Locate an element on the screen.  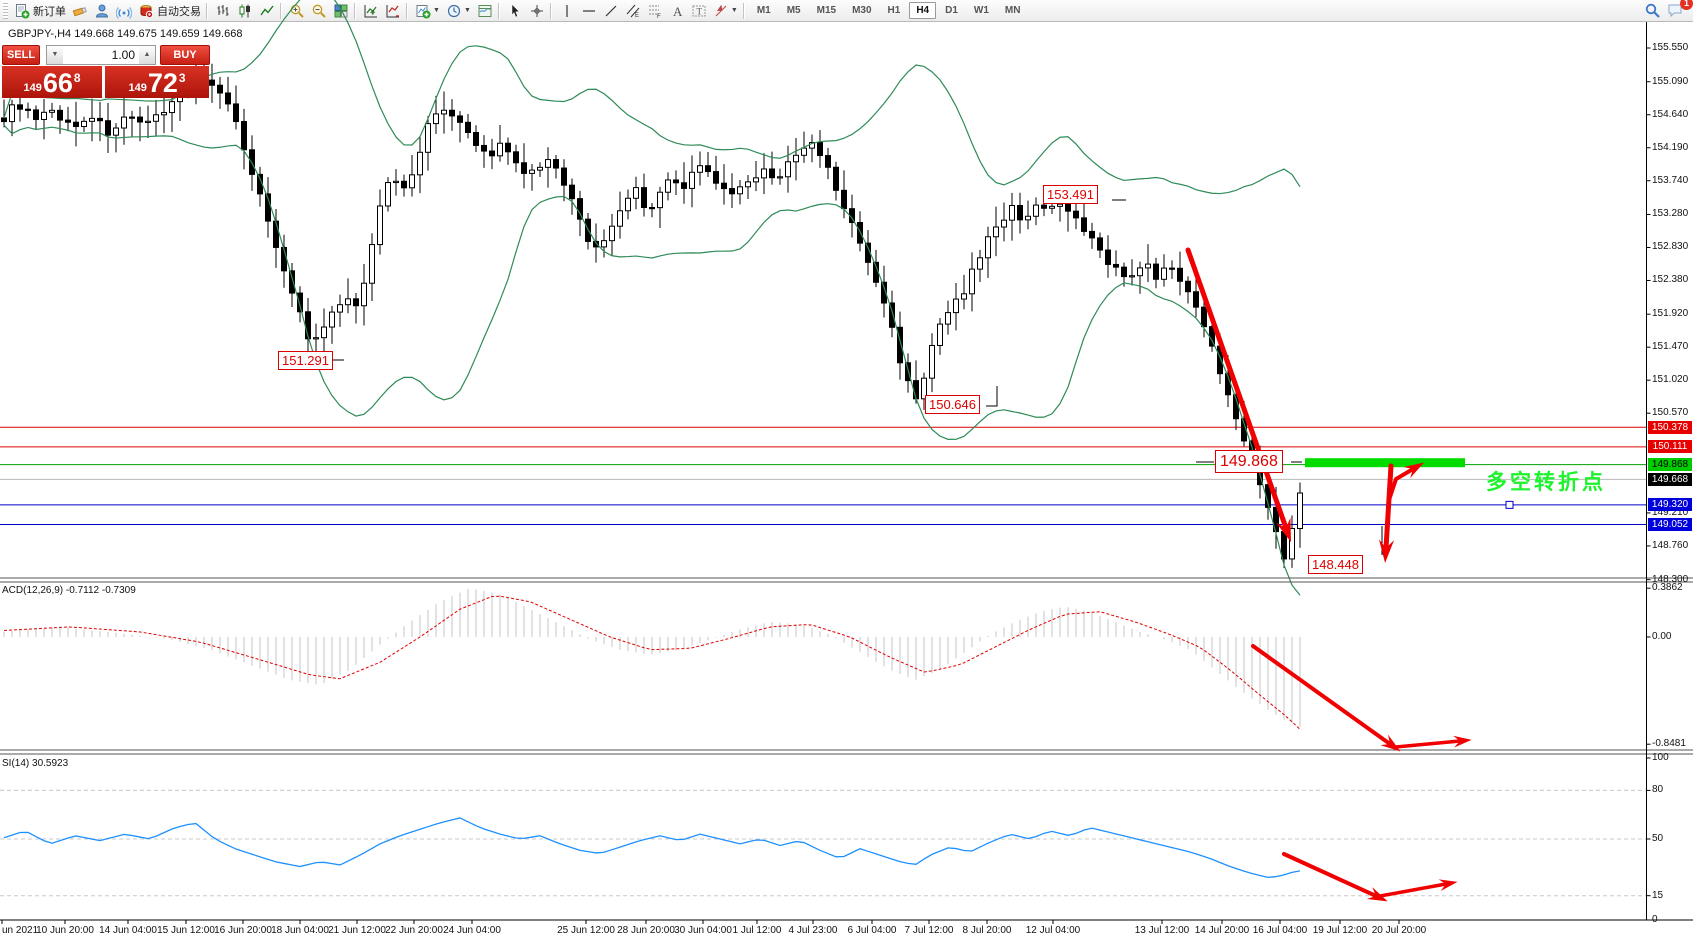
time-axis-label: 1 Jul 12:00 is located at coordinates (757, 930).